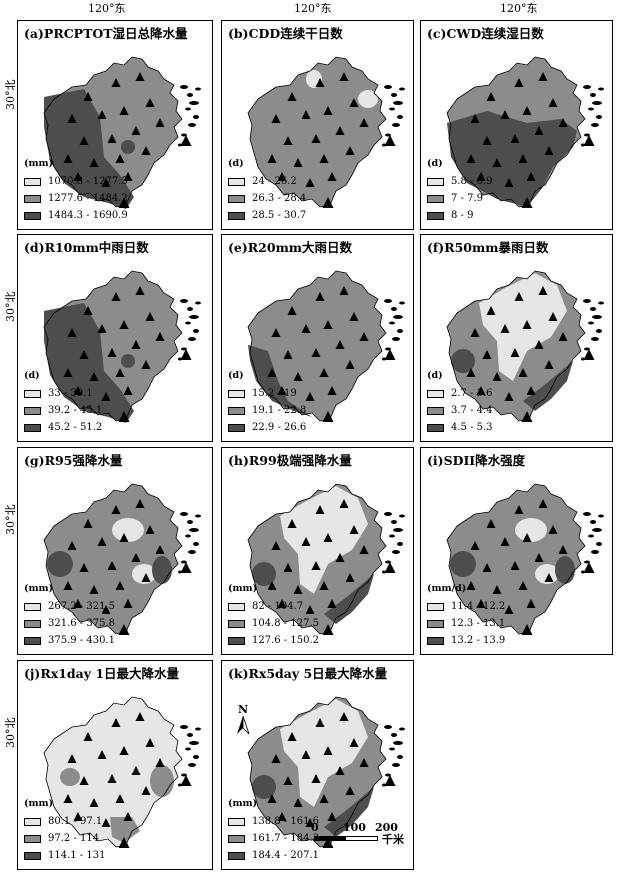 Image resolution: width=619 pixels, height=873 pixels. I want to click on legend: 267.2 - 321.5 321.6 - 375.8 375.9 - 430.1, so click(69, 623).